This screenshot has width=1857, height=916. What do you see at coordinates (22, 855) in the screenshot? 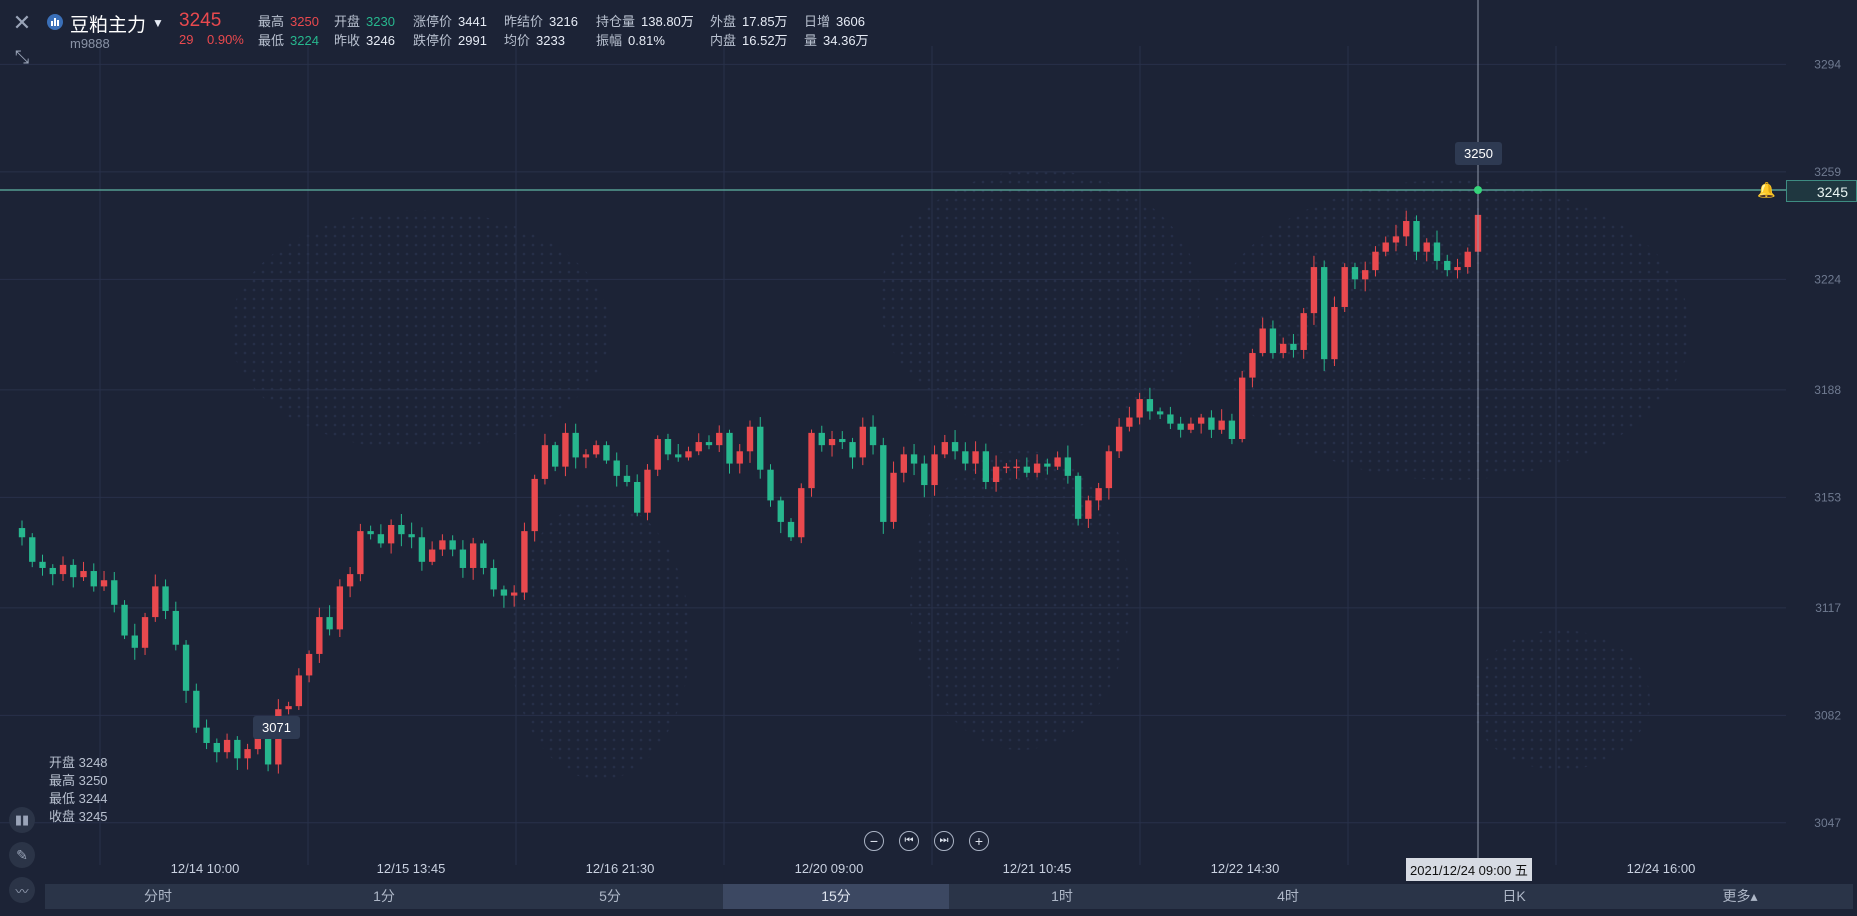
I see `pencil-icon: ✎` at bounding box center [22, 855].